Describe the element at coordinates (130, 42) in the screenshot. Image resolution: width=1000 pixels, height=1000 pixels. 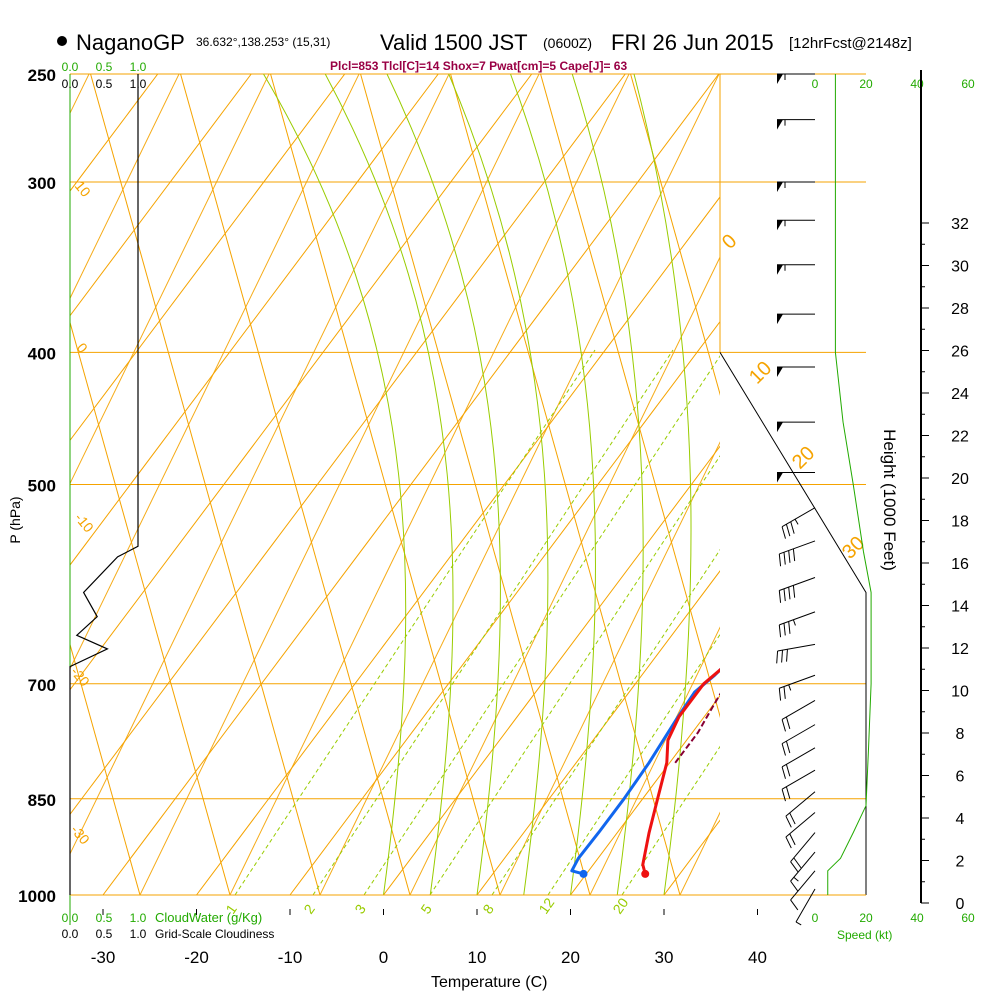
I see `station-name: NaganoGP` at that location.